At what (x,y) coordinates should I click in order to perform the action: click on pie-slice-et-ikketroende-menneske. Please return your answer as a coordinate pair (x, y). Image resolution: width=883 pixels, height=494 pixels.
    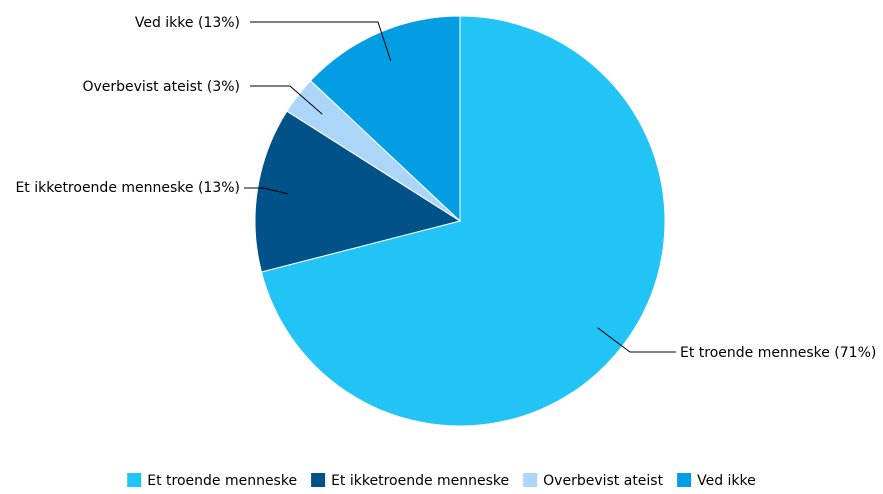
    Looking at the image, I should click on (358, 191).